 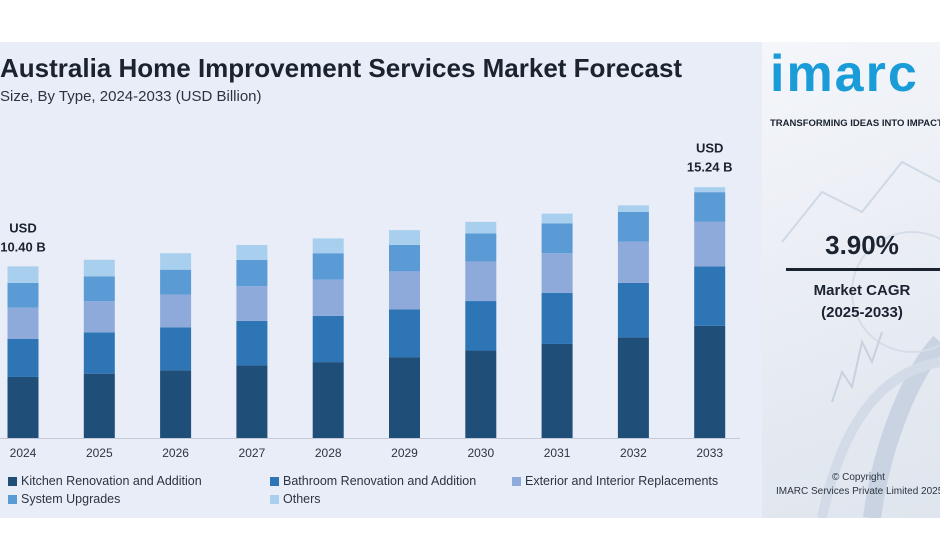 I want to click on bar-2031-system-upgrades, so click(x=557, y=238).